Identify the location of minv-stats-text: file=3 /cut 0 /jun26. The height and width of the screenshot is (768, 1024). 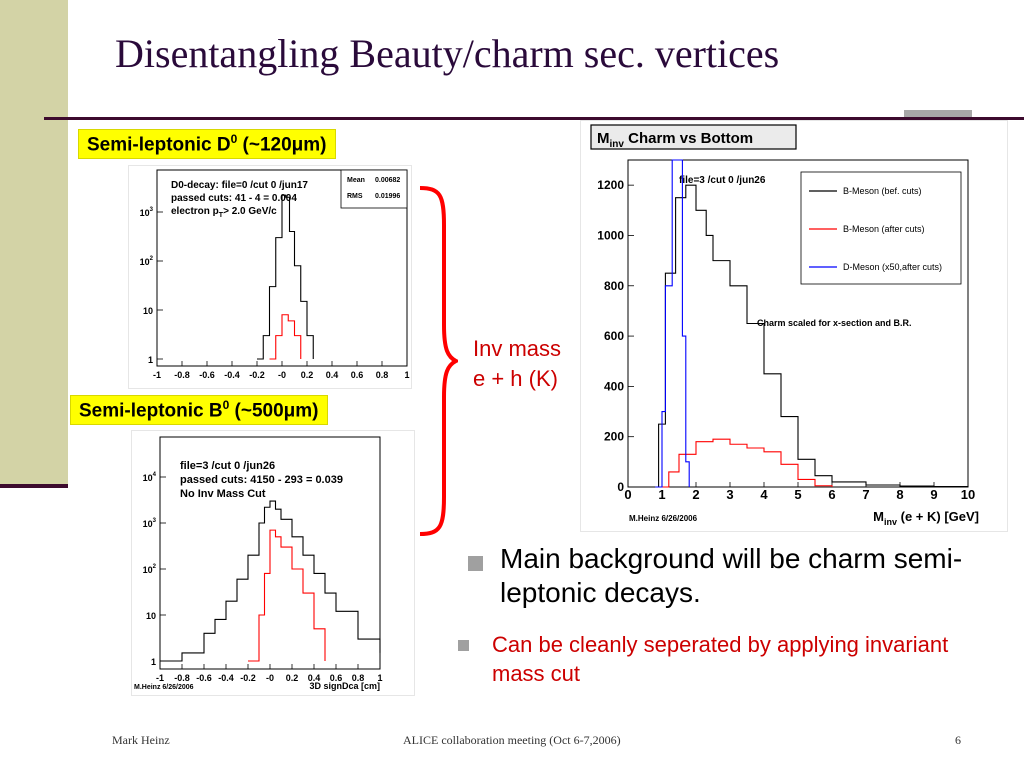
(722, 180).